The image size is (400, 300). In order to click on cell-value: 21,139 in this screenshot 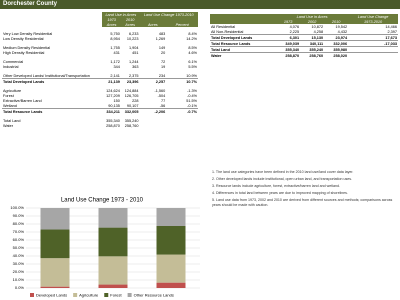, I will do `click(111, 81)`.